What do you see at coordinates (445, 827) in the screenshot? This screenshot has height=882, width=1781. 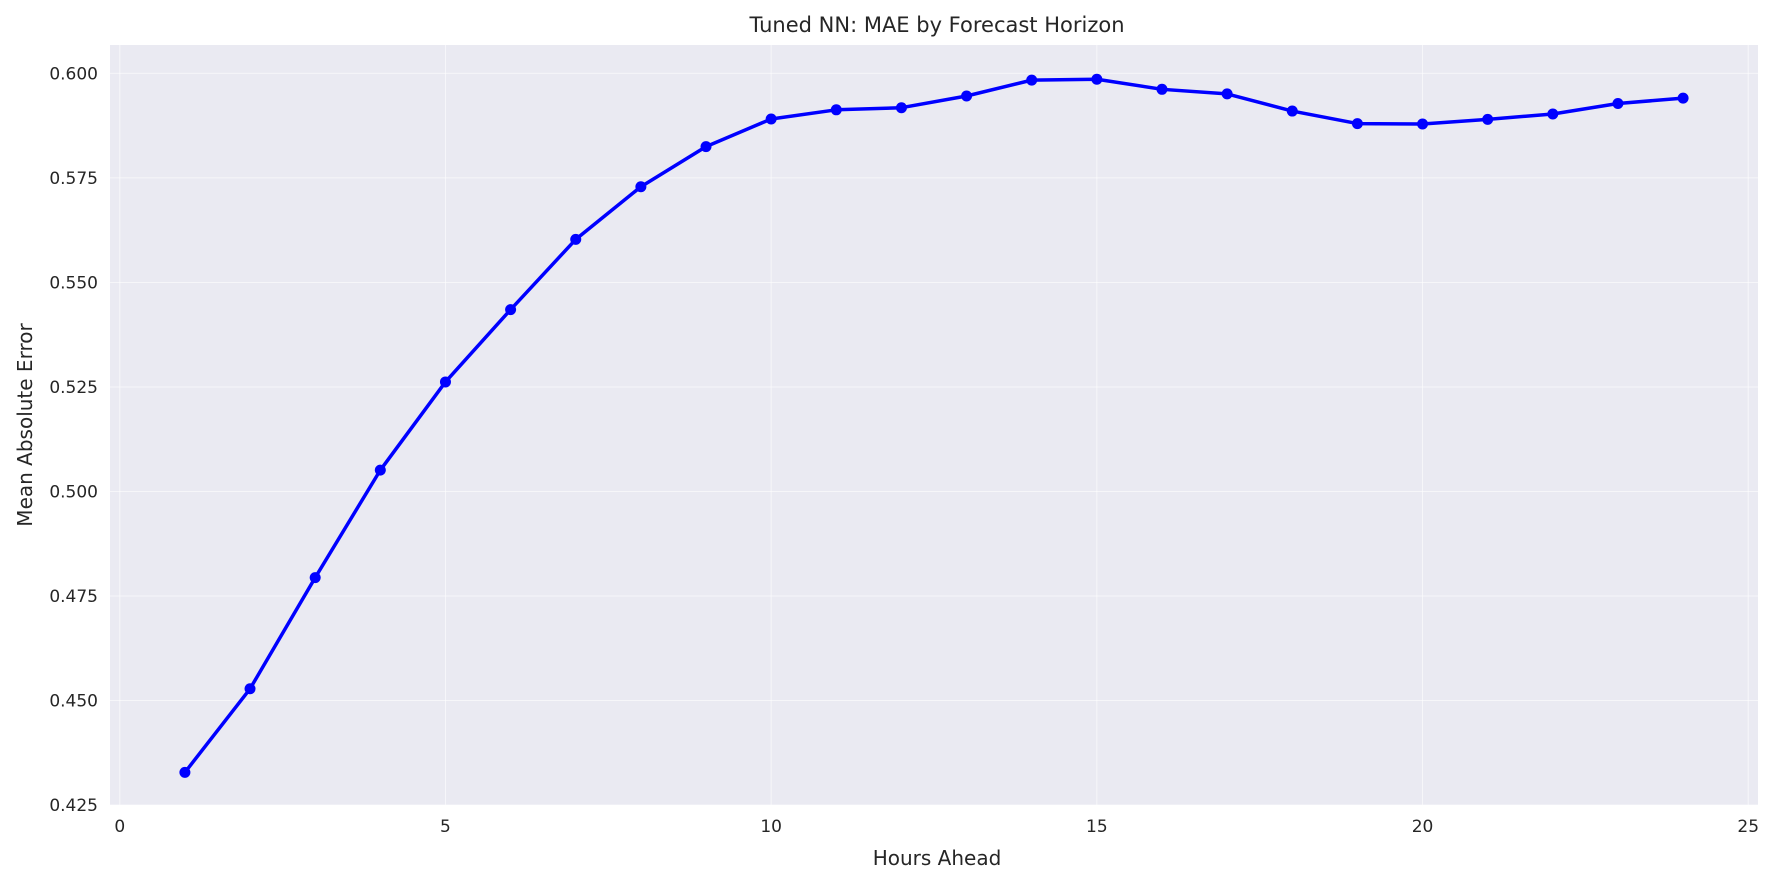 I see `x-tick-label: 5` at bounding box center [445, 827].